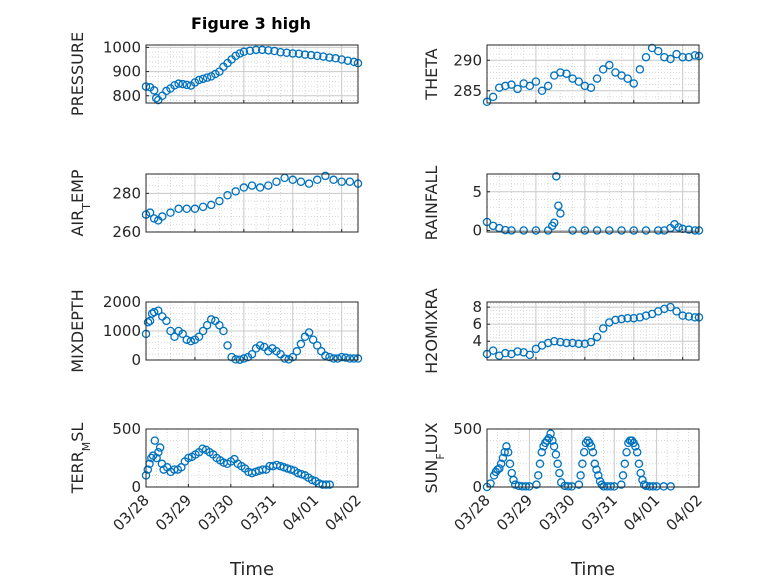 The width and height of the screenshot is (778, 583). I want to click on y-tick-label: 1000, so click(122, 47).